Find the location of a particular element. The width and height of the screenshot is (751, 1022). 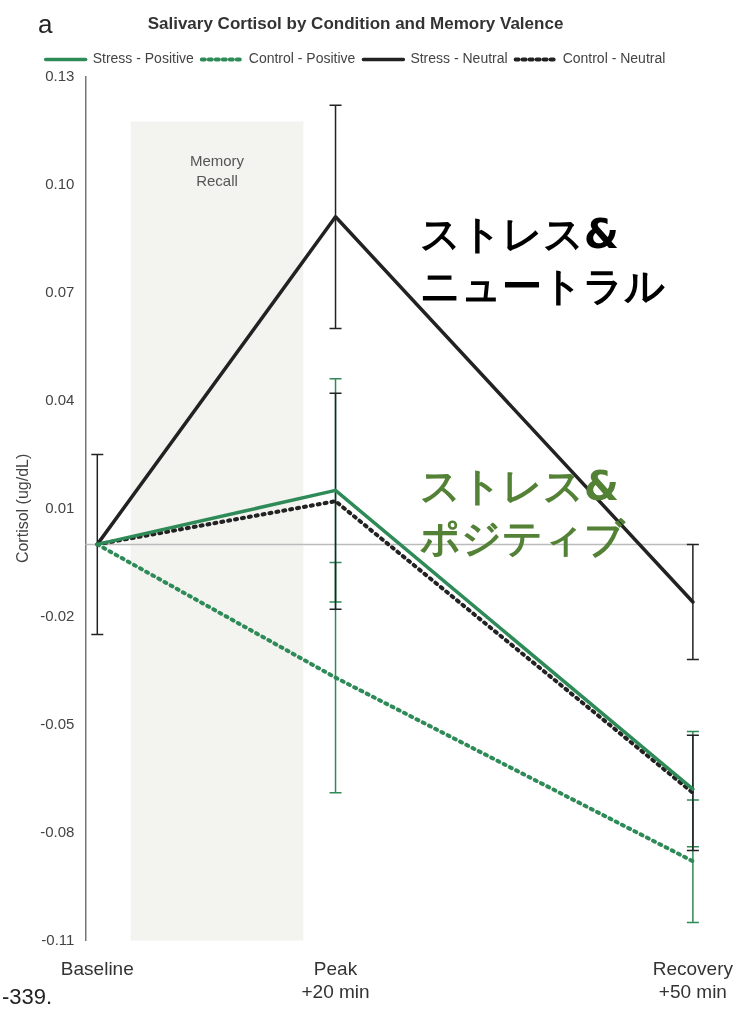

legend-label: Control - Neutral is located at coordinates (614, 58).